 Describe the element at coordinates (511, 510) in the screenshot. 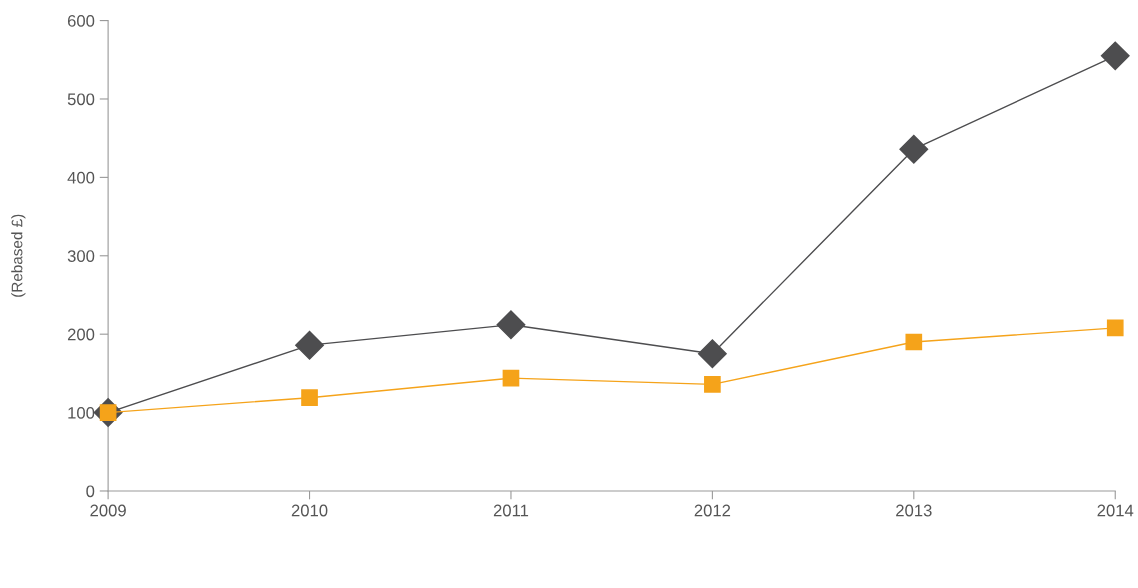

I see `x-tick-label: 2011` at that location.